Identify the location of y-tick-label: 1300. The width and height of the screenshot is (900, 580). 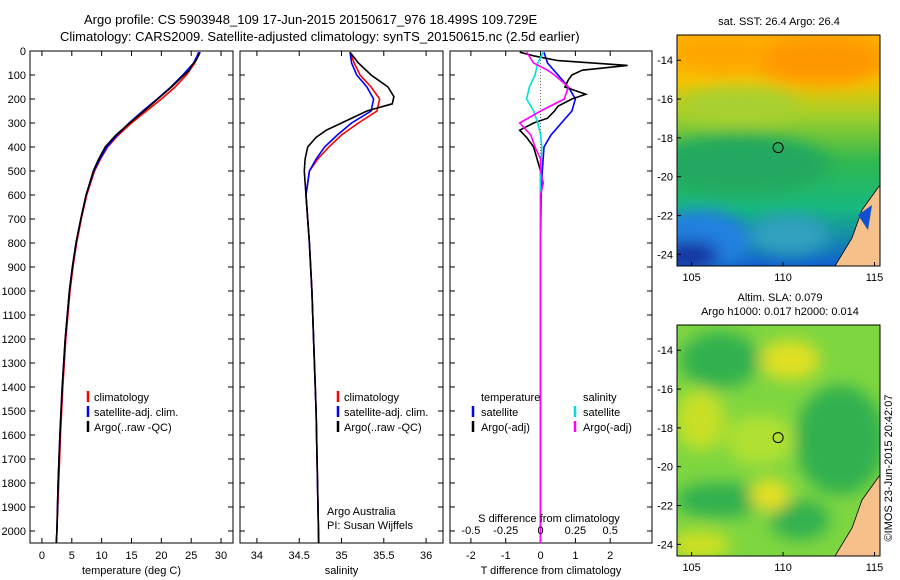
(14, 364).